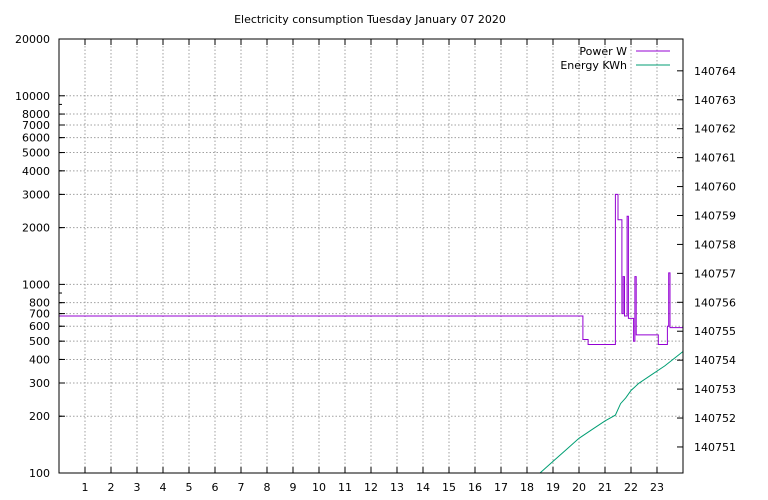 The height and width of the screenshot is (500, 768). Describe the element at coordinates (39, 359) in the screenshot. I see `y-left-tick-label: 400` at that location.